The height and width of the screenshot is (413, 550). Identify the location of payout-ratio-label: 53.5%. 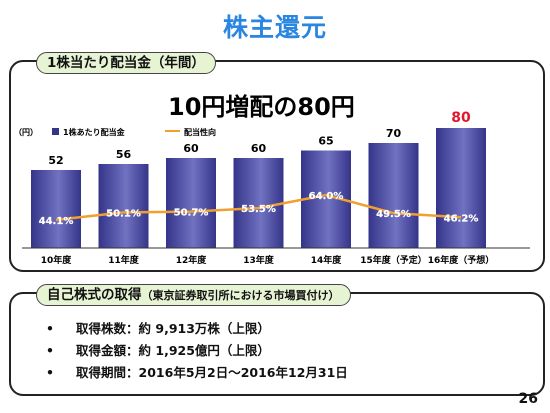
(258, 209).